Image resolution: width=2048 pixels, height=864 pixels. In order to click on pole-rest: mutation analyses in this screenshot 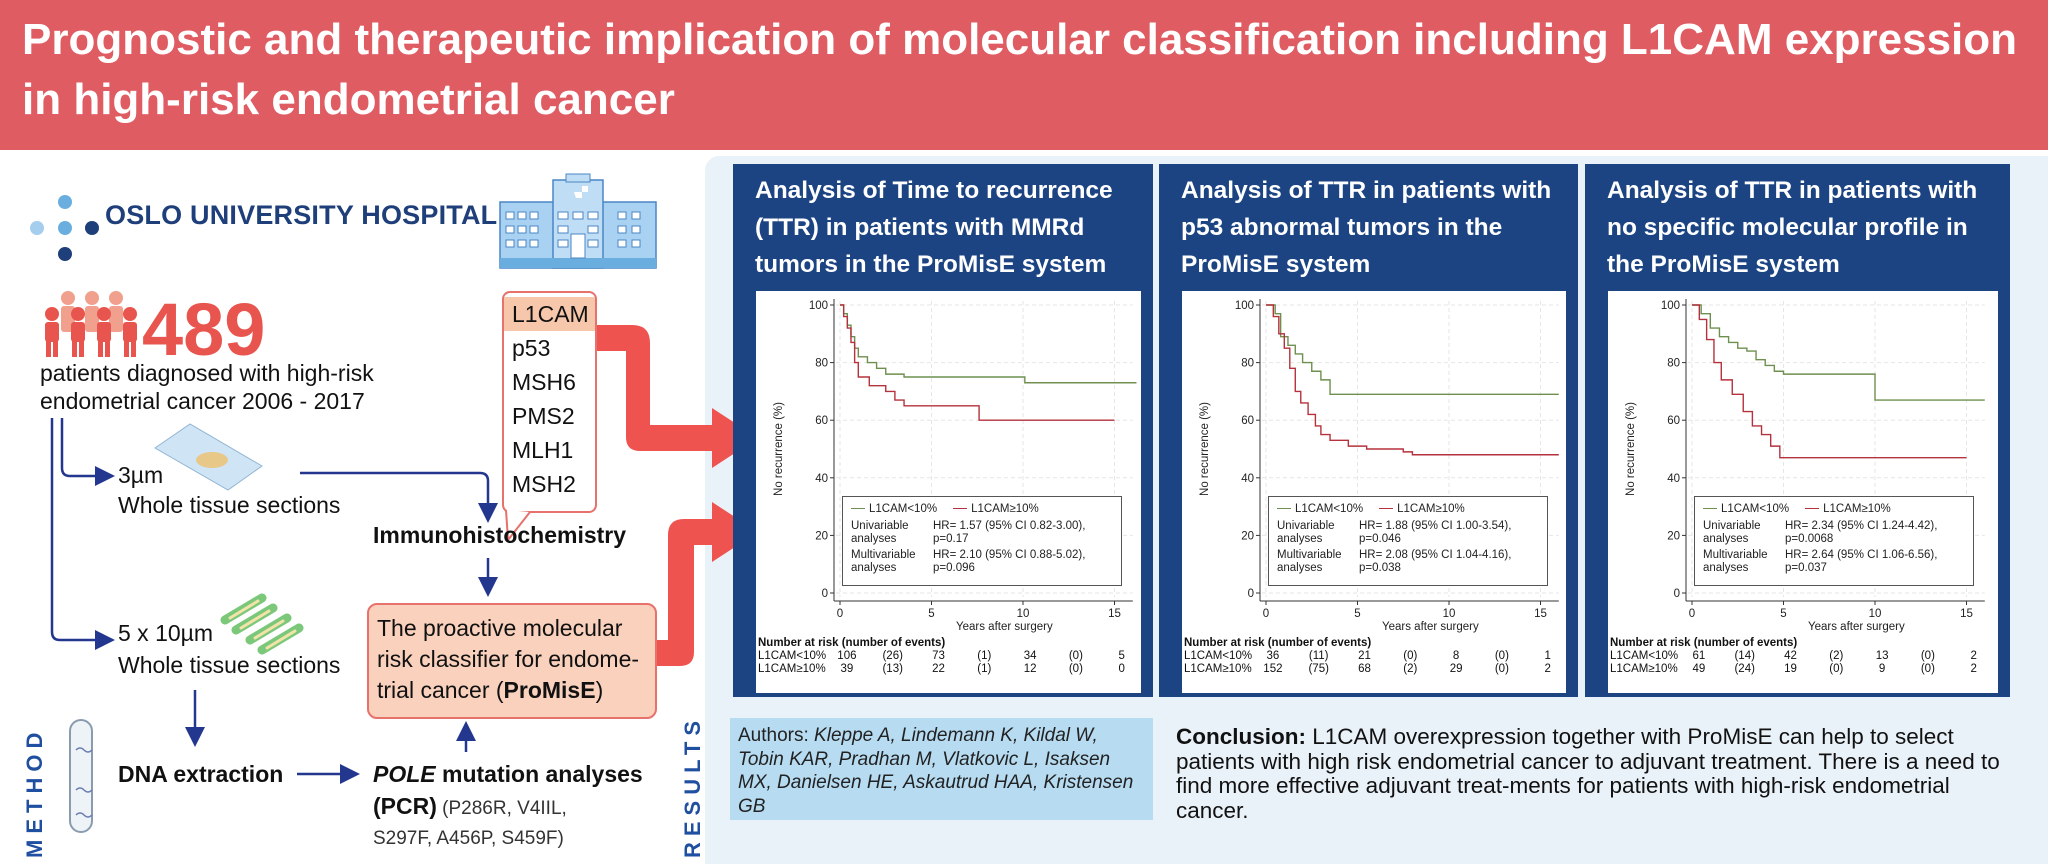, I will do `click(539, 774)`.